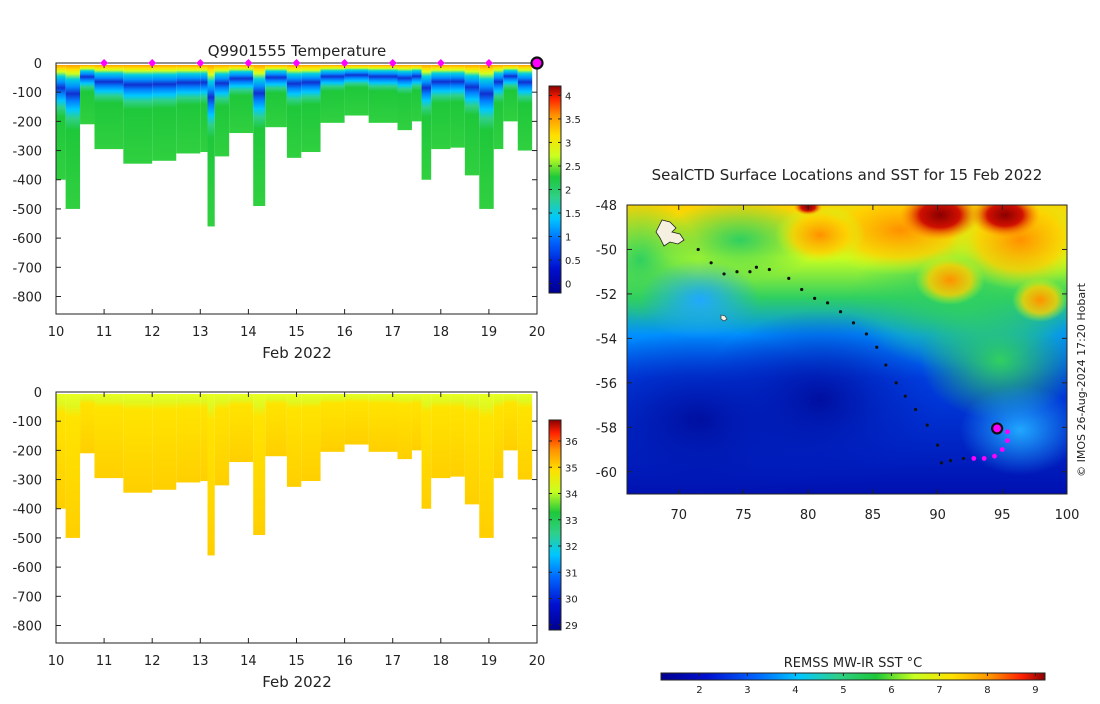 The width and height of the screenshot is (1100, 704). What do you see at coordinates (606, 384) in the screenshot?
I see `y-tick-label: -56` at bounding box center [606, 384].